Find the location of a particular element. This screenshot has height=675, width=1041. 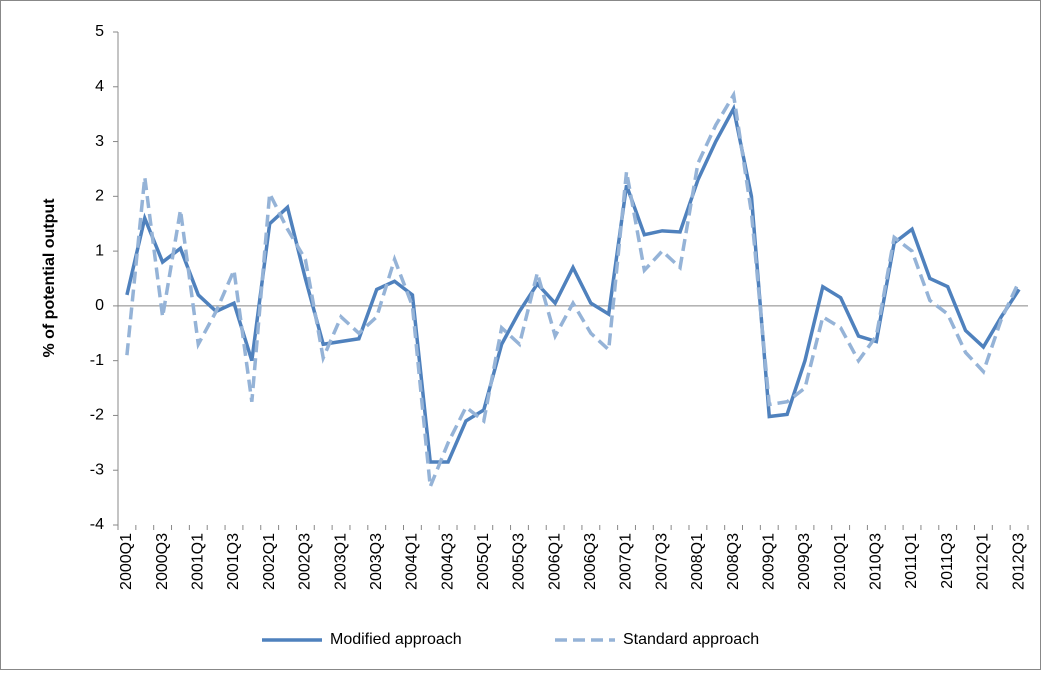

x-tick-label: 2006Q3 is located at coordinates (590, 561).